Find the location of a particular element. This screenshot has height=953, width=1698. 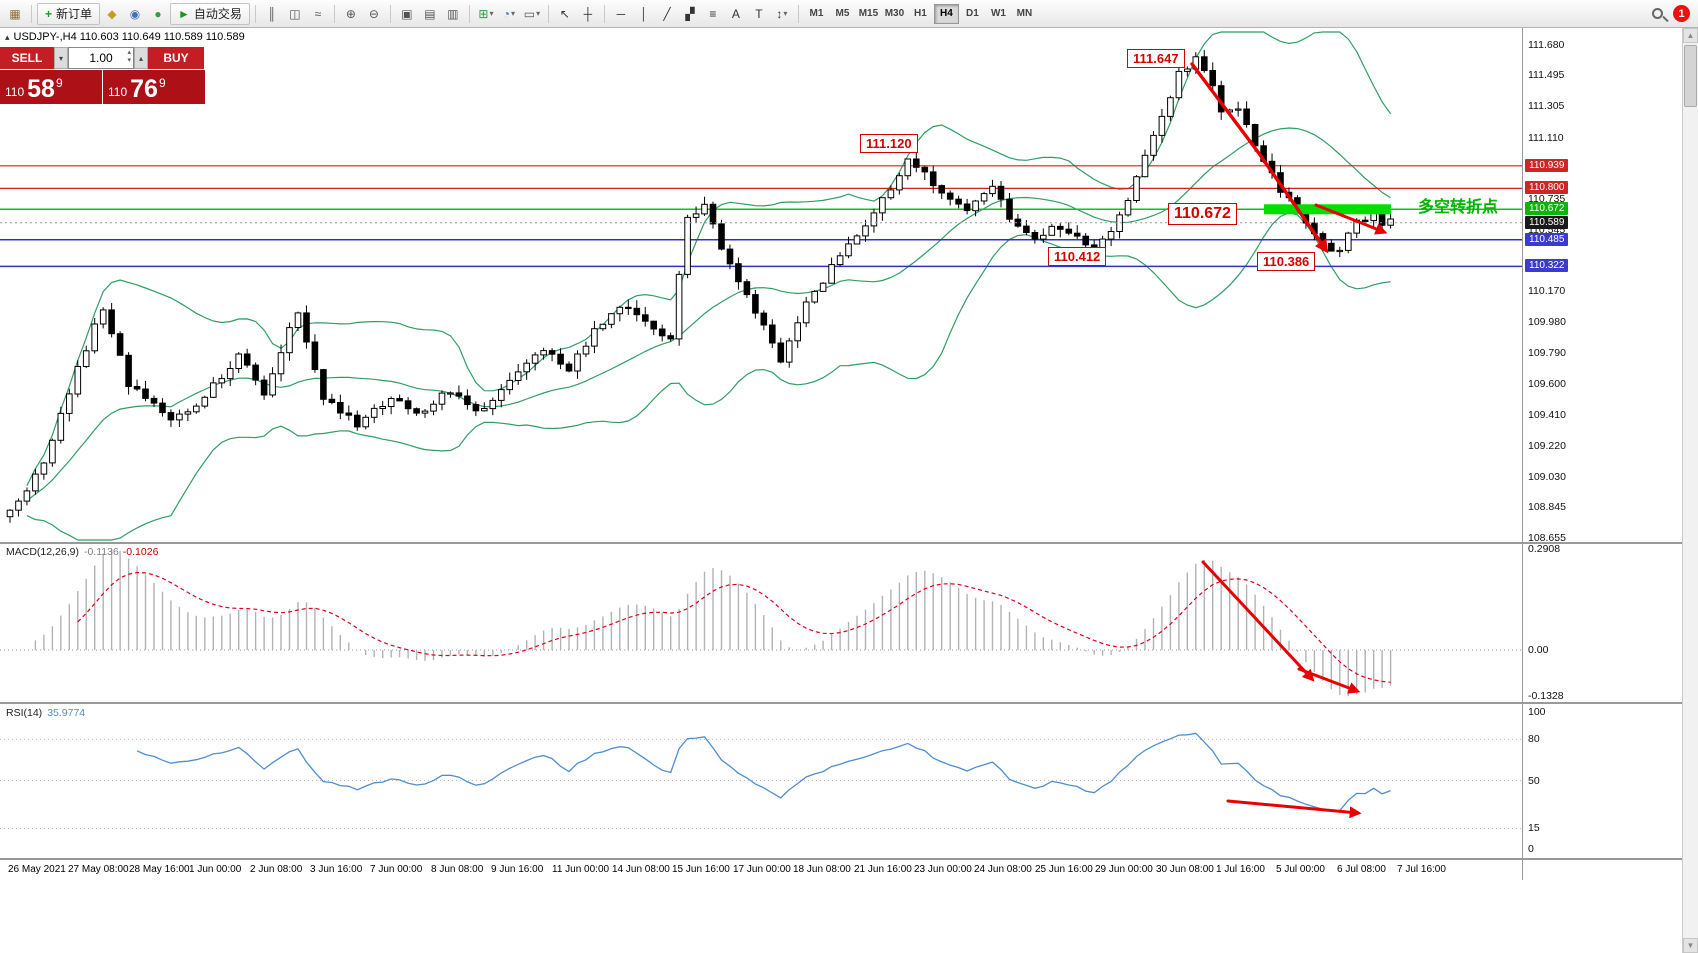

sell-button: SELL is located at coordinates (27, 58).